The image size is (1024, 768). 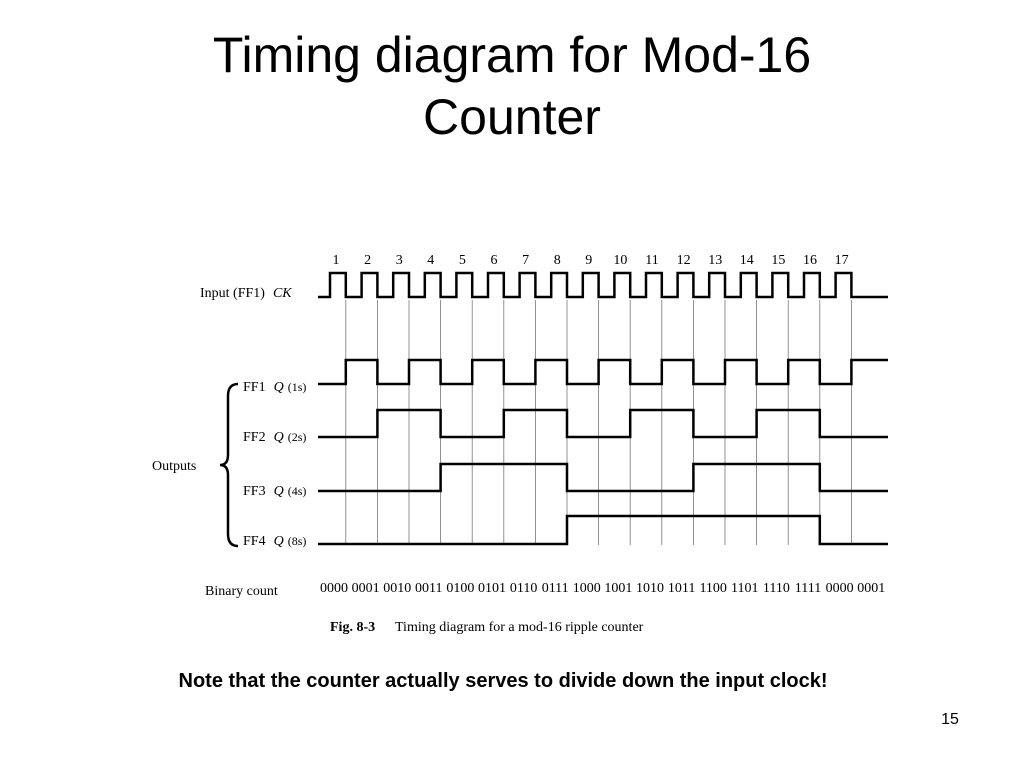 I want to click on binary-count: 1000, so click(x=587, y=588).